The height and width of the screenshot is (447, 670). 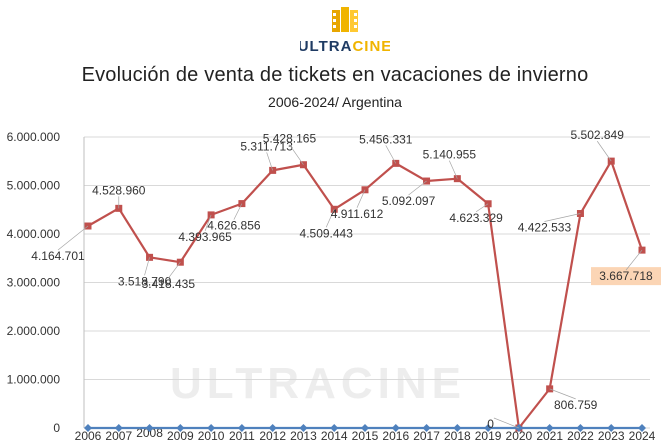 I want to click on ultracine-logo: ULTRACINE, so click(x=345, y=31).